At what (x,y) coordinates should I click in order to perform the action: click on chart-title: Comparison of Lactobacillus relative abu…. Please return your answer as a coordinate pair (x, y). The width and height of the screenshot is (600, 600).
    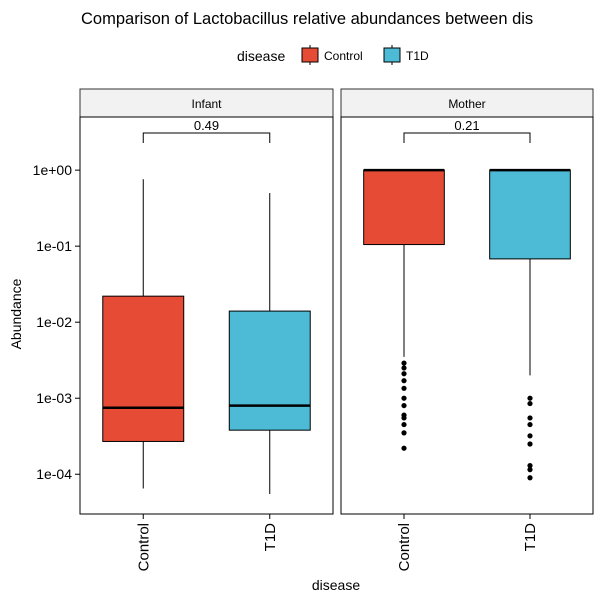
    Looking at the image, I should click on (307, 19).